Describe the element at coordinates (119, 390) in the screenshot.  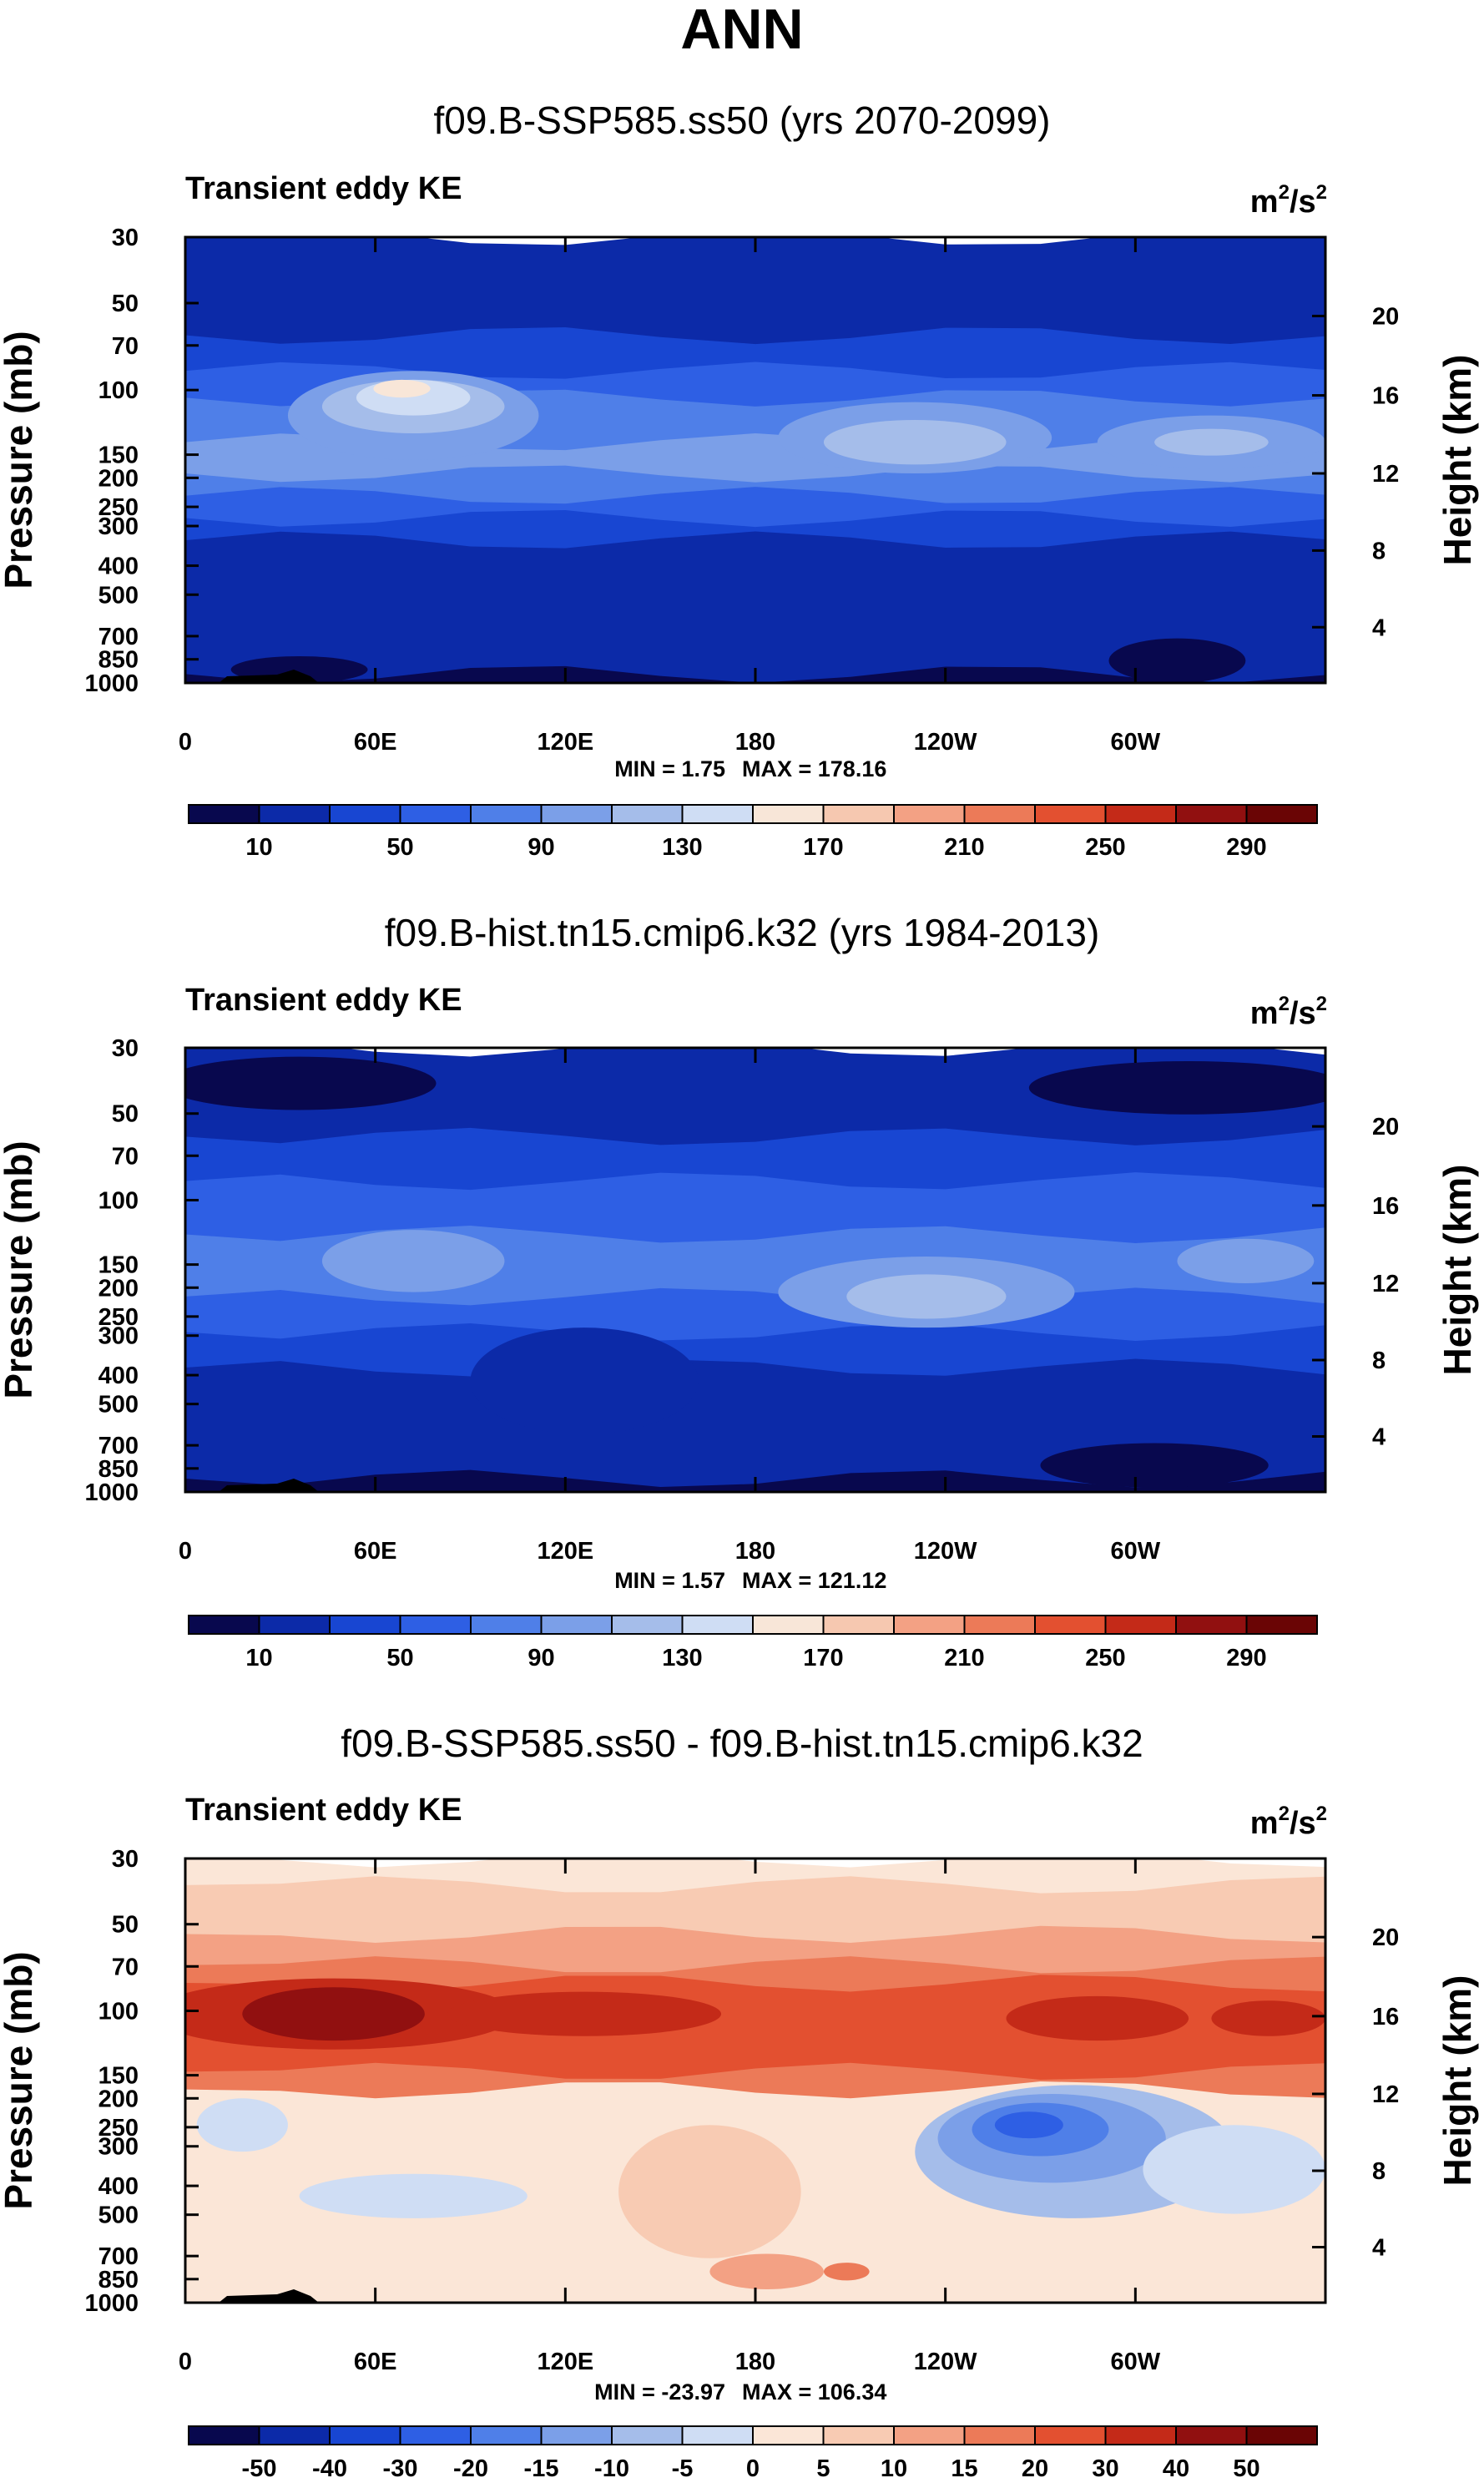
I see `y-tick-label: 100` at that location.